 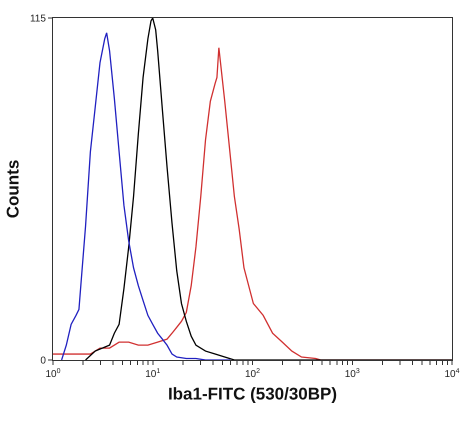 I want to click on x-tick-label: 10$^{2}$, so click(x=252, y=374).